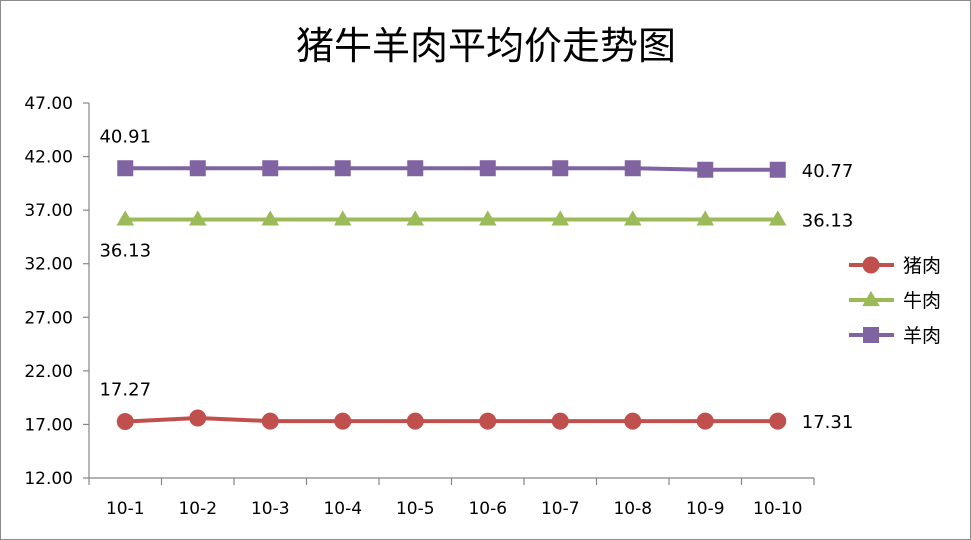  I want to click on legend-label: 牛肉, so click(922, 301).